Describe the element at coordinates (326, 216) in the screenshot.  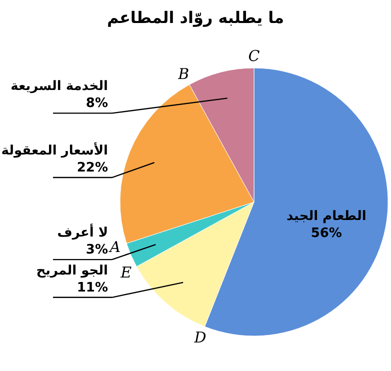
I see `slice-label: الطعام الجيد` at that location.